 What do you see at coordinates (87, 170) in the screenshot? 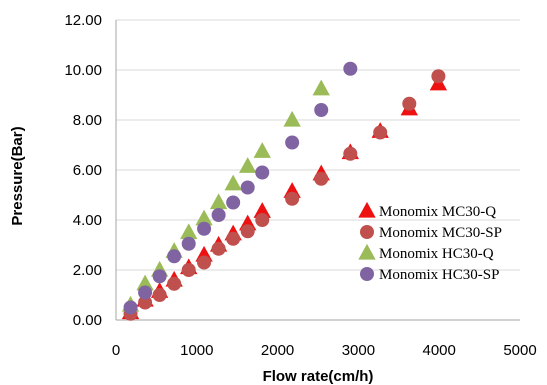
I see `y-tick-label: 6.00` at bounding box center [87, 170].